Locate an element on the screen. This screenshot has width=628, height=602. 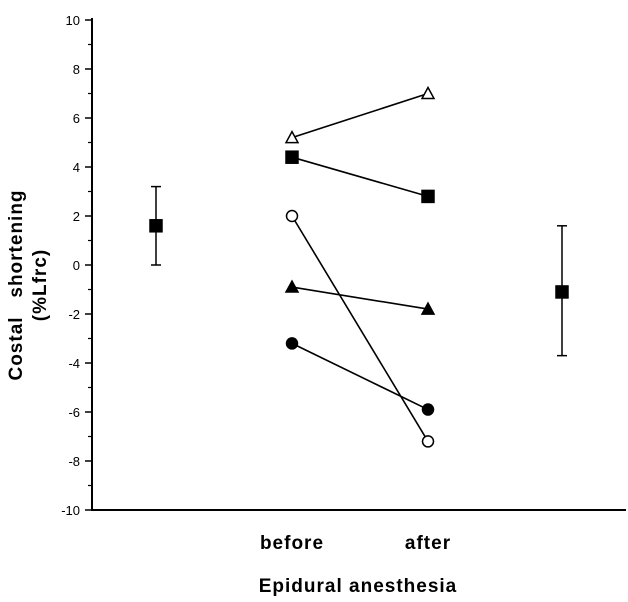
y-ticks: 10 8 6 4 2 0 -2 -4 -6 -8 -10 is located at coordinates (76, 265).